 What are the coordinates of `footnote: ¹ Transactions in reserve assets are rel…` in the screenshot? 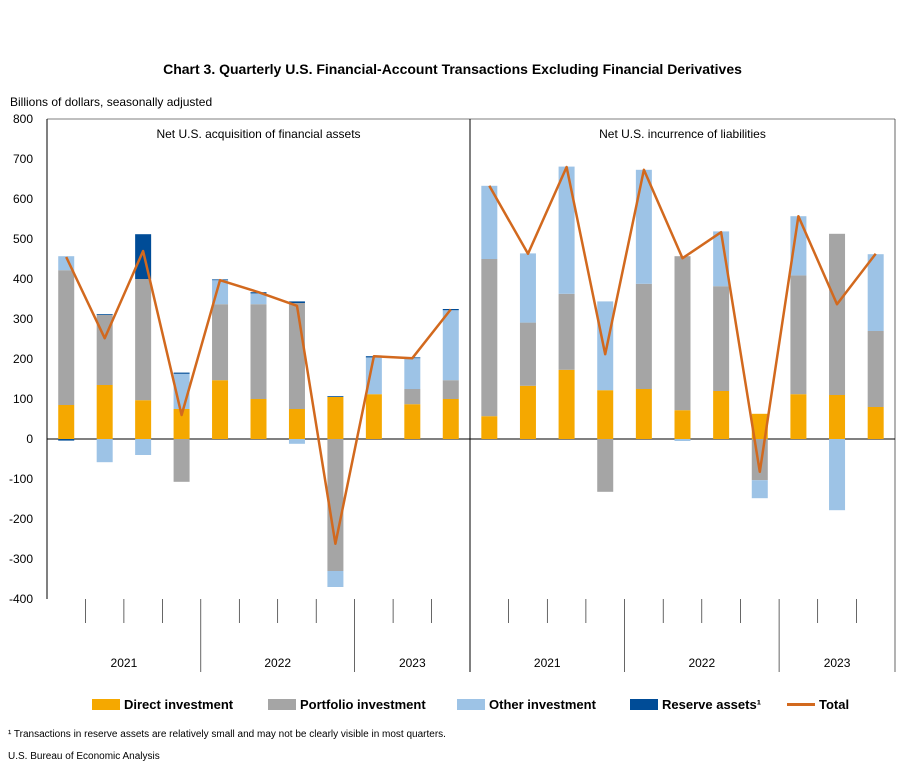 It's located at (227, 734).